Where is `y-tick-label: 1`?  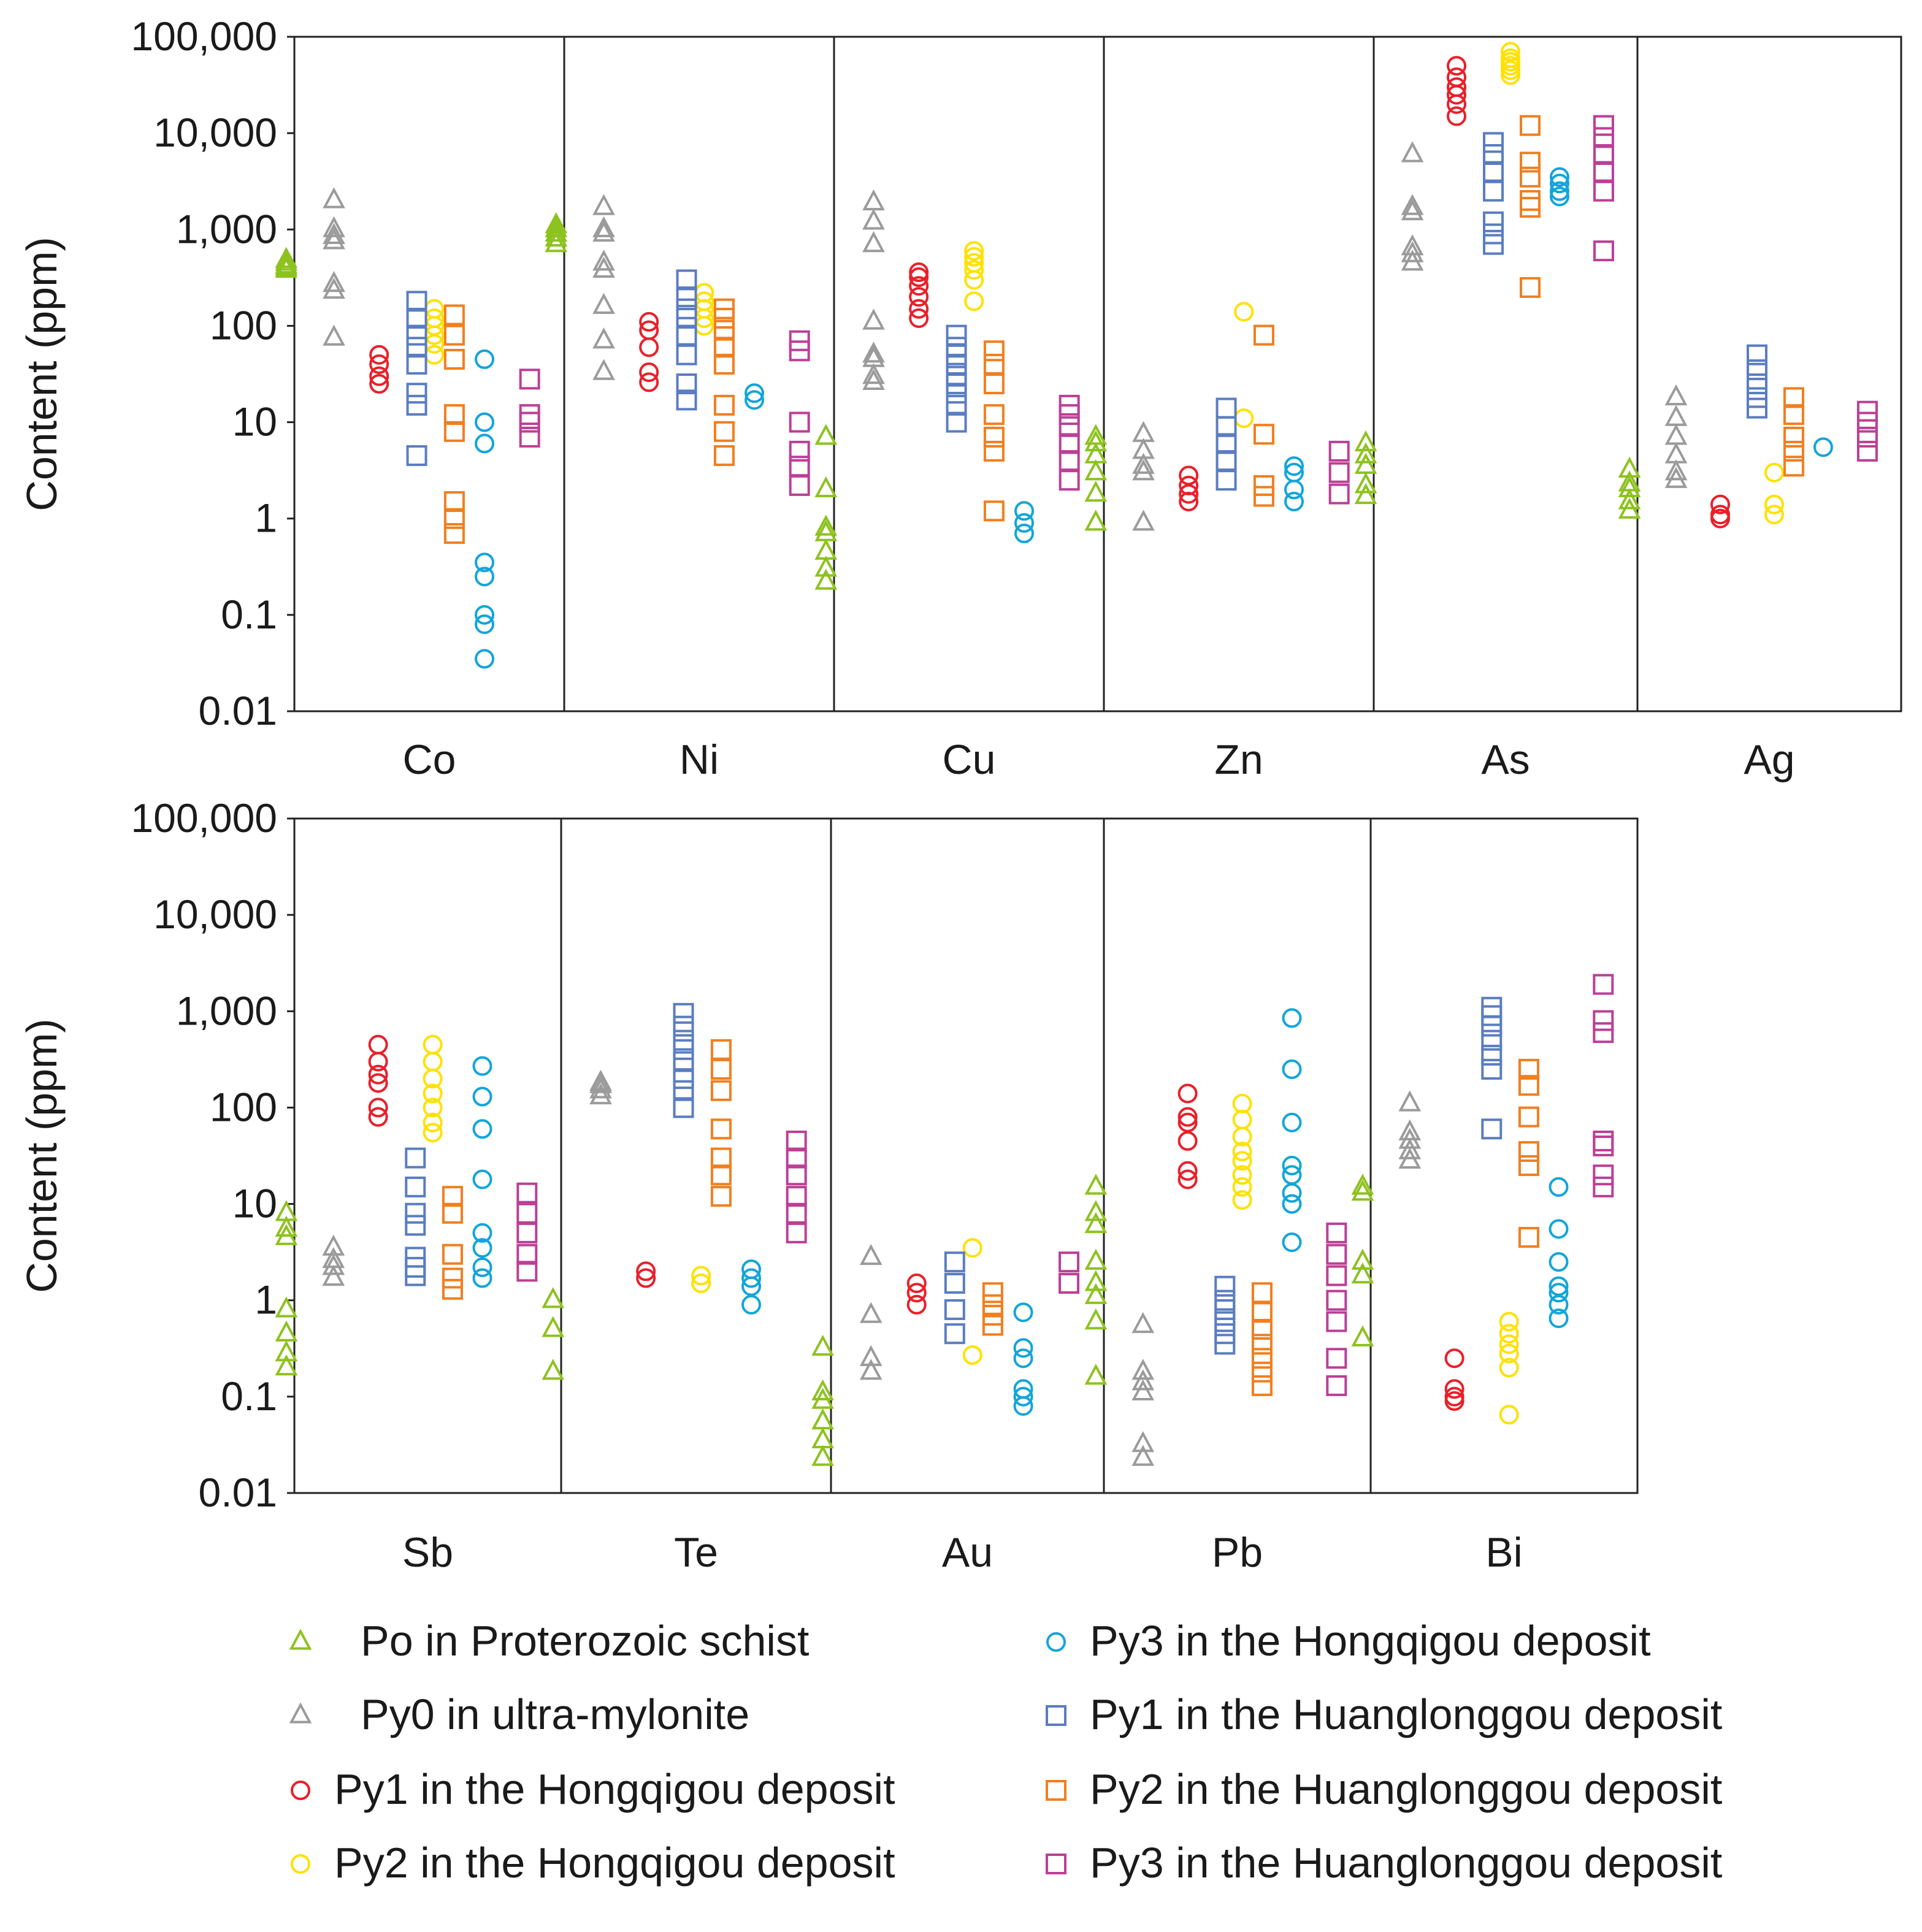
y-tick-label: 1 is located at coordinates (266, 518).